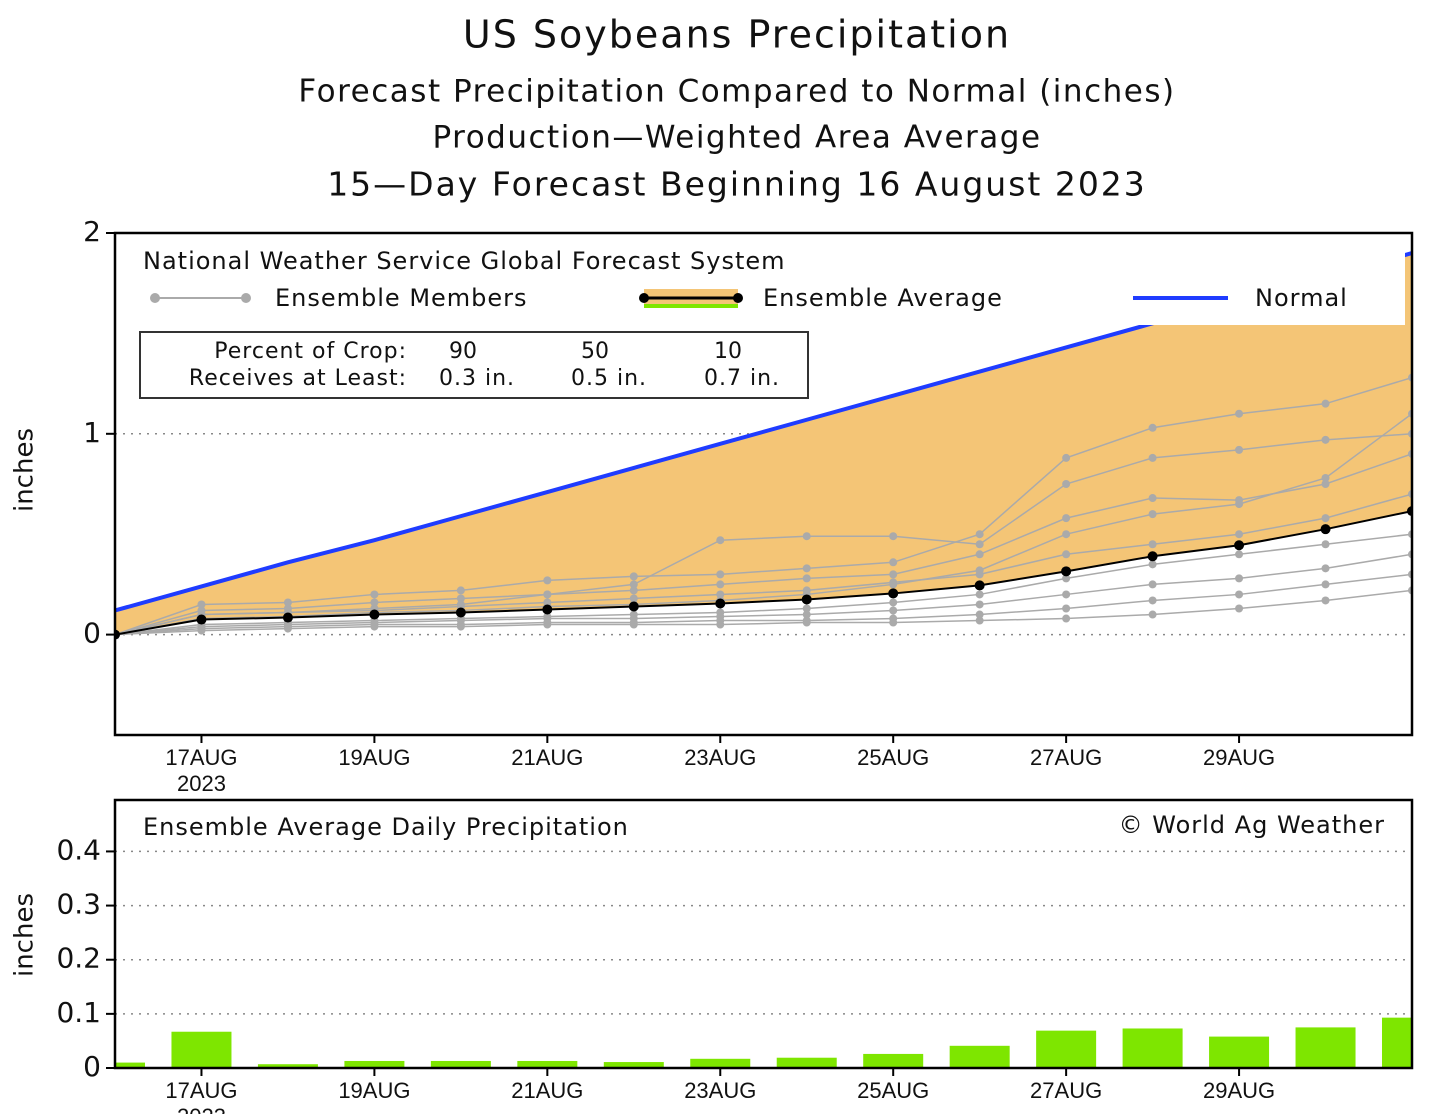  Describe the element at coordinates (78, 1012) in the screenshot. I see `y-tick-label: 0.1` at that location.